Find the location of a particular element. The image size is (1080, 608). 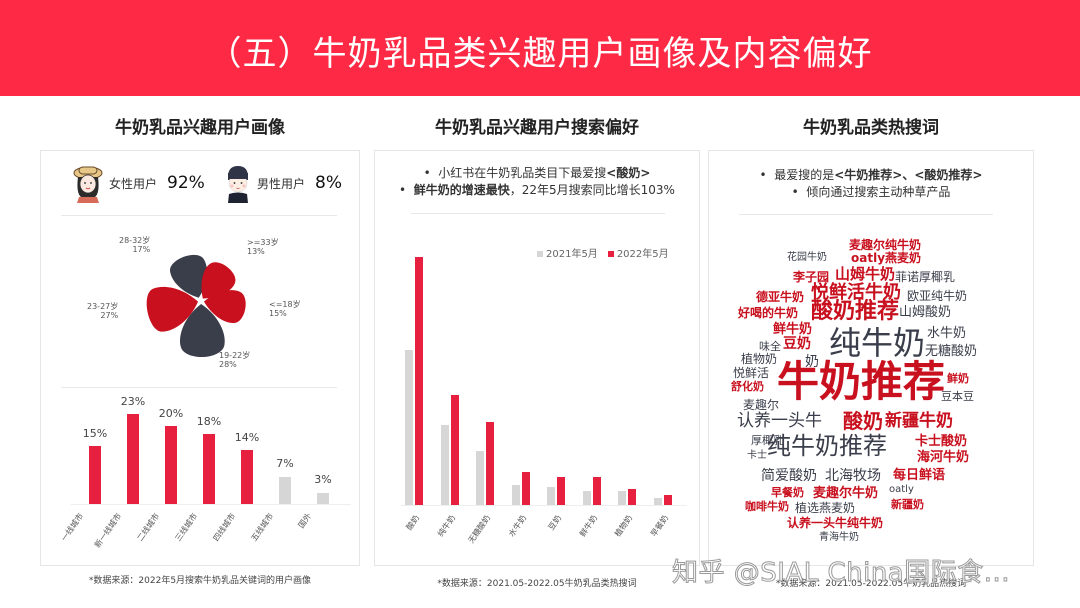

value-label: 18% is located at coordinates (209, 421).